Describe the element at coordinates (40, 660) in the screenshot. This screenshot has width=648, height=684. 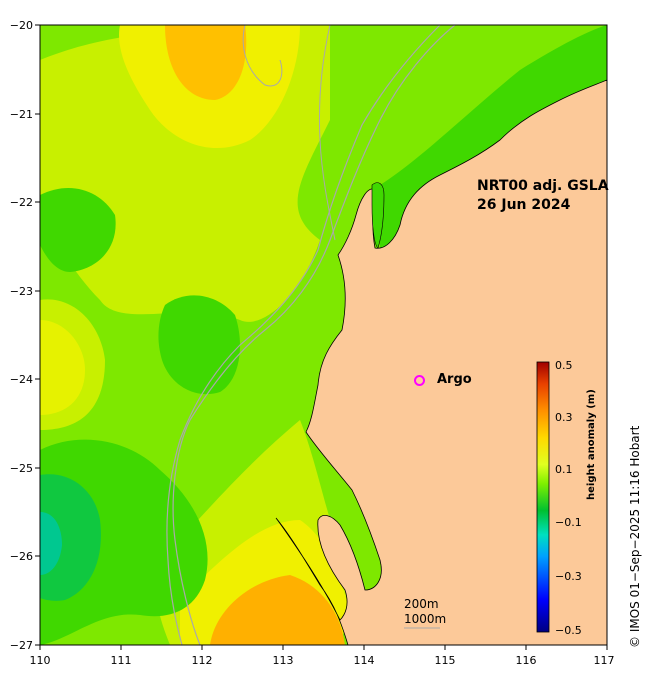
I see `lon-tick-label: 110` at that location.